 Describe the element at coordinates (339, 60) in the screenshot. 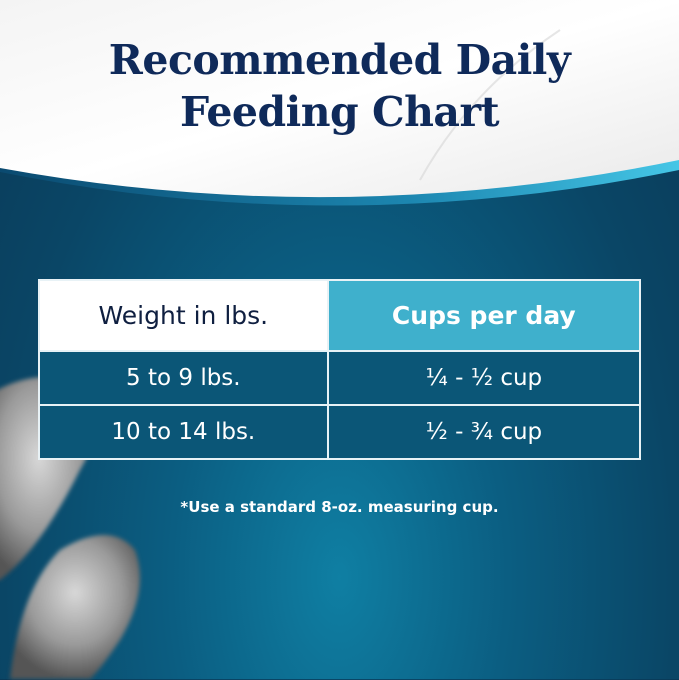

I see `title-line-1: Recommended Daily` at that location.